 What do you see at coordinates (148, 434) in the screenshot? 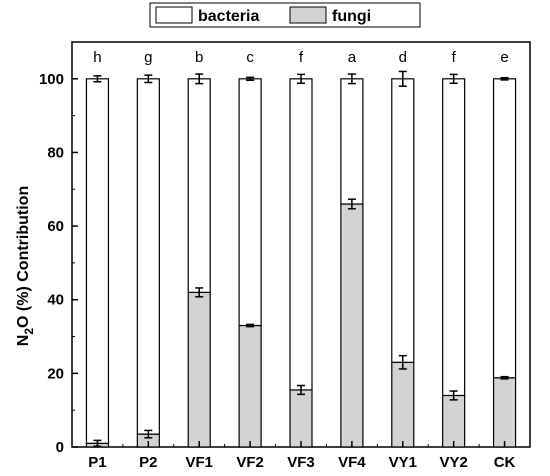
I see `error-bar-fungi-p2` at bounding box center [148, 434].